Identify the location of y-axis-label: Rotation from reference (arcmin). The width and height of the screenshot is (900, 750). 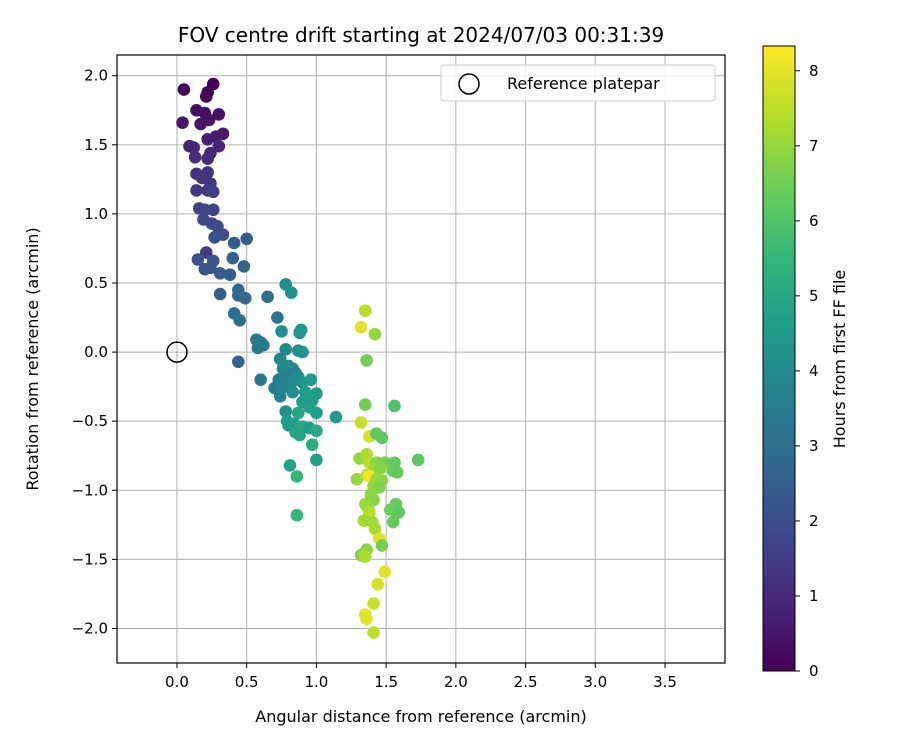
(32, 358).